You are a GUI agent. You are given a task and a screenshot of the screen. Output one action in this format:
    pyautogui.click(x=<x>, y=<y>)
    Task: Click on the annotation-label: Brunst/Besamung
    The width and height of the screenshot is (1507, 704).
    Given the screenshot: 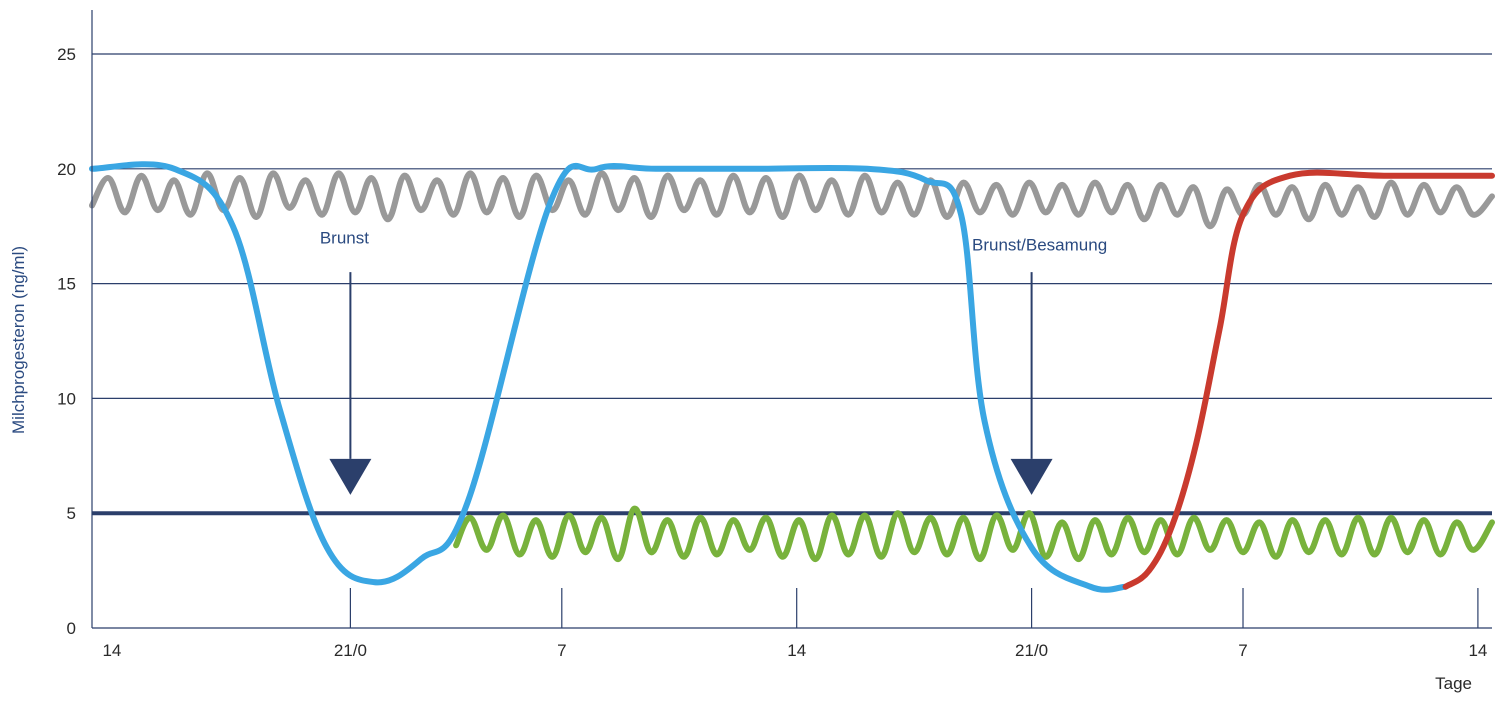 What is the action you would take?
    pyautogui.click(x=1039, y=245)
    